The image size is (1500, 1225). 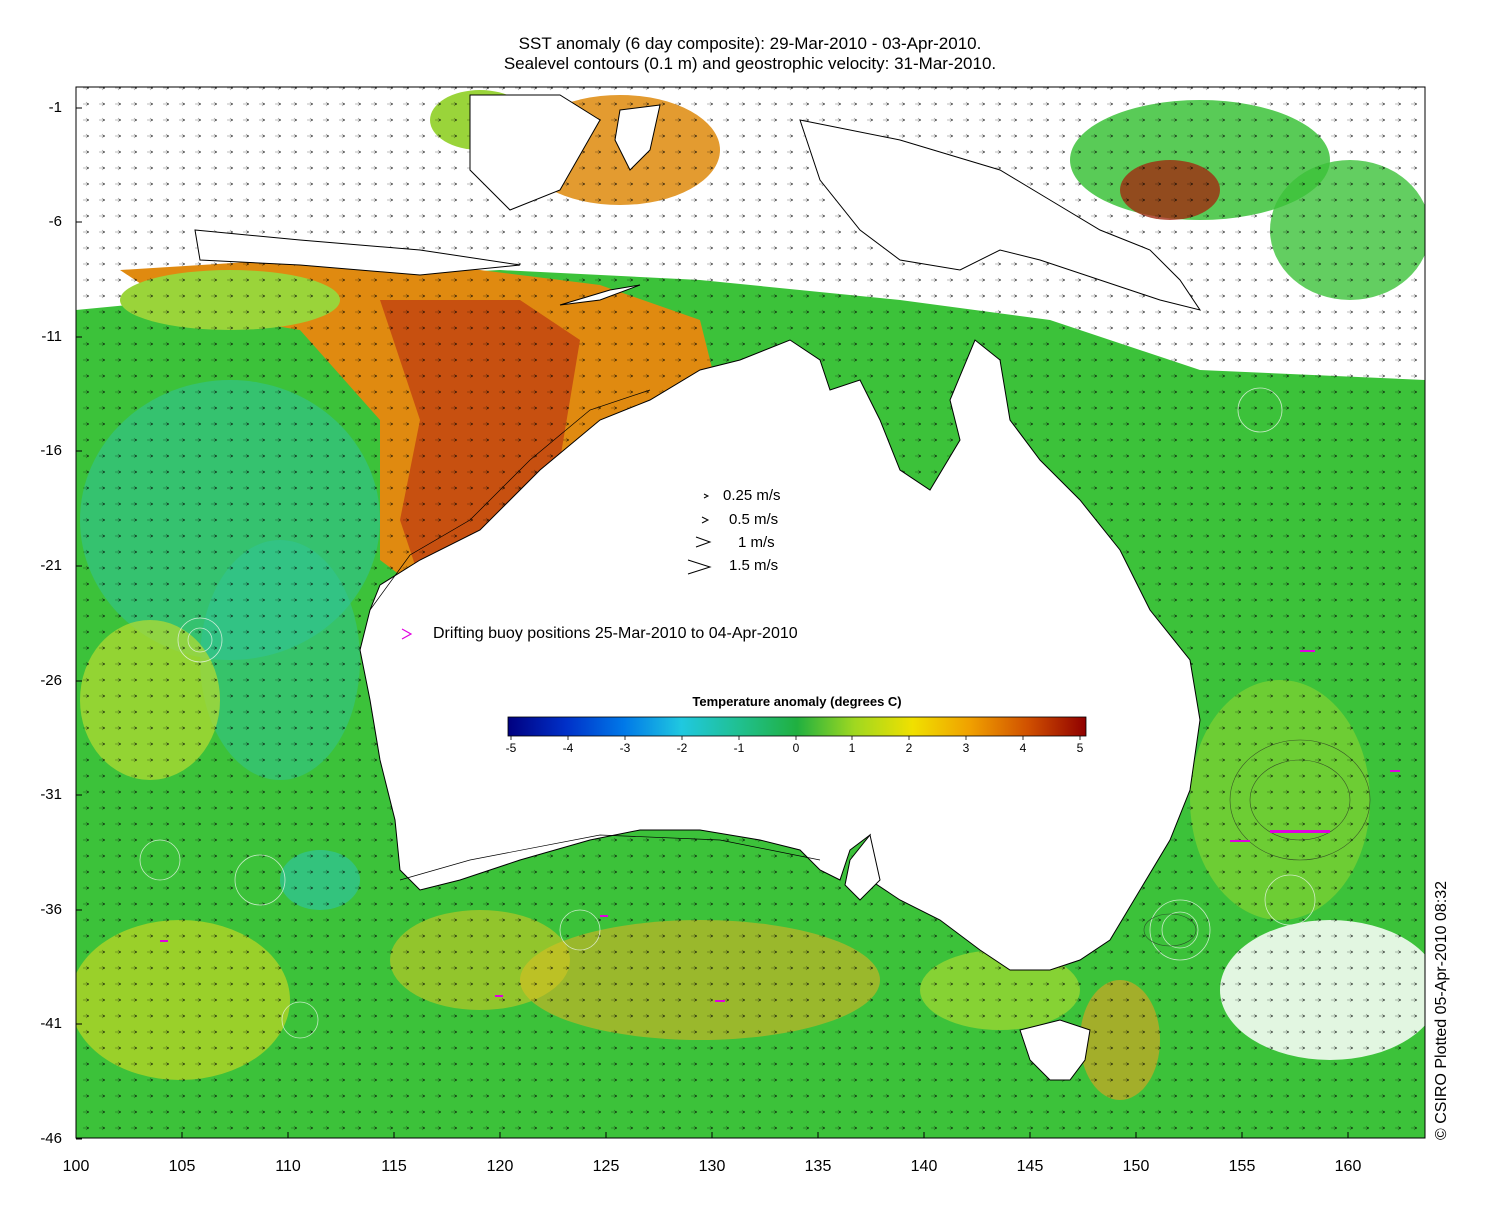 I want to click on x-tick-label: 150, so click(x=1136, y=1166).